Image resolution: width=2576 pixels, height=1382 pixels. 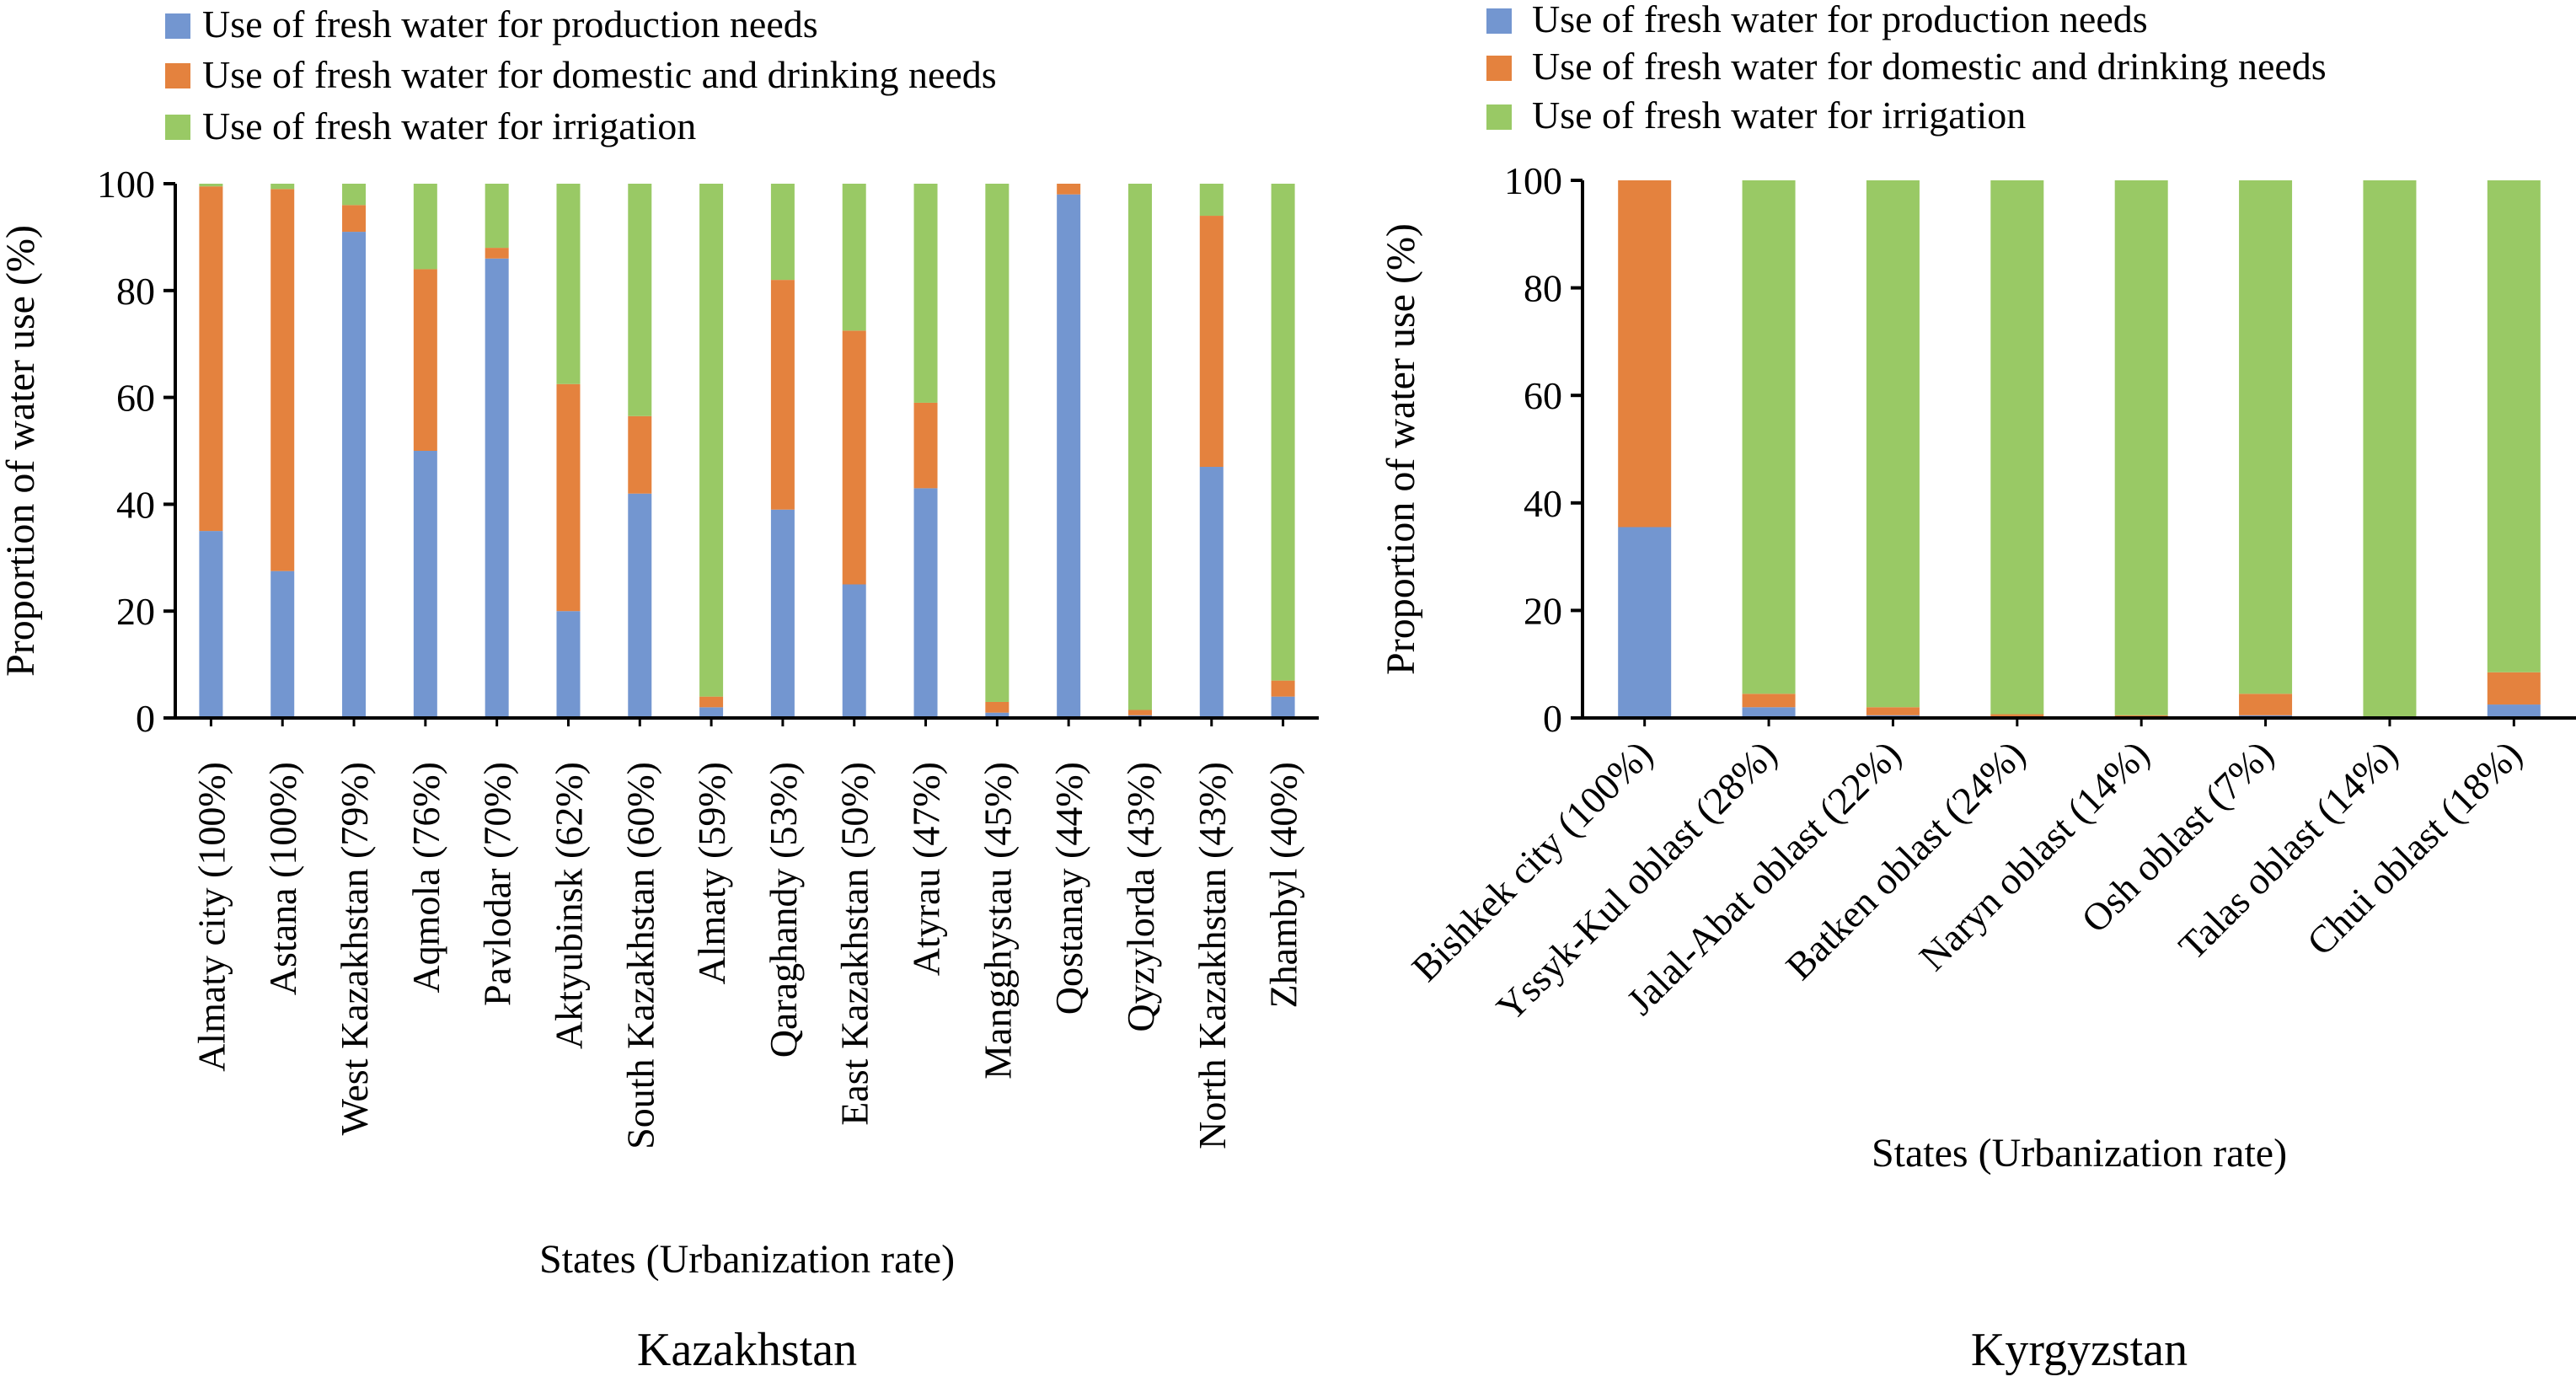 What do you see at coordinates (2288, 849) in the screenshot?
I see `x-tick-label: Talas oblast (14%)` at bounding box center [2288, 849].